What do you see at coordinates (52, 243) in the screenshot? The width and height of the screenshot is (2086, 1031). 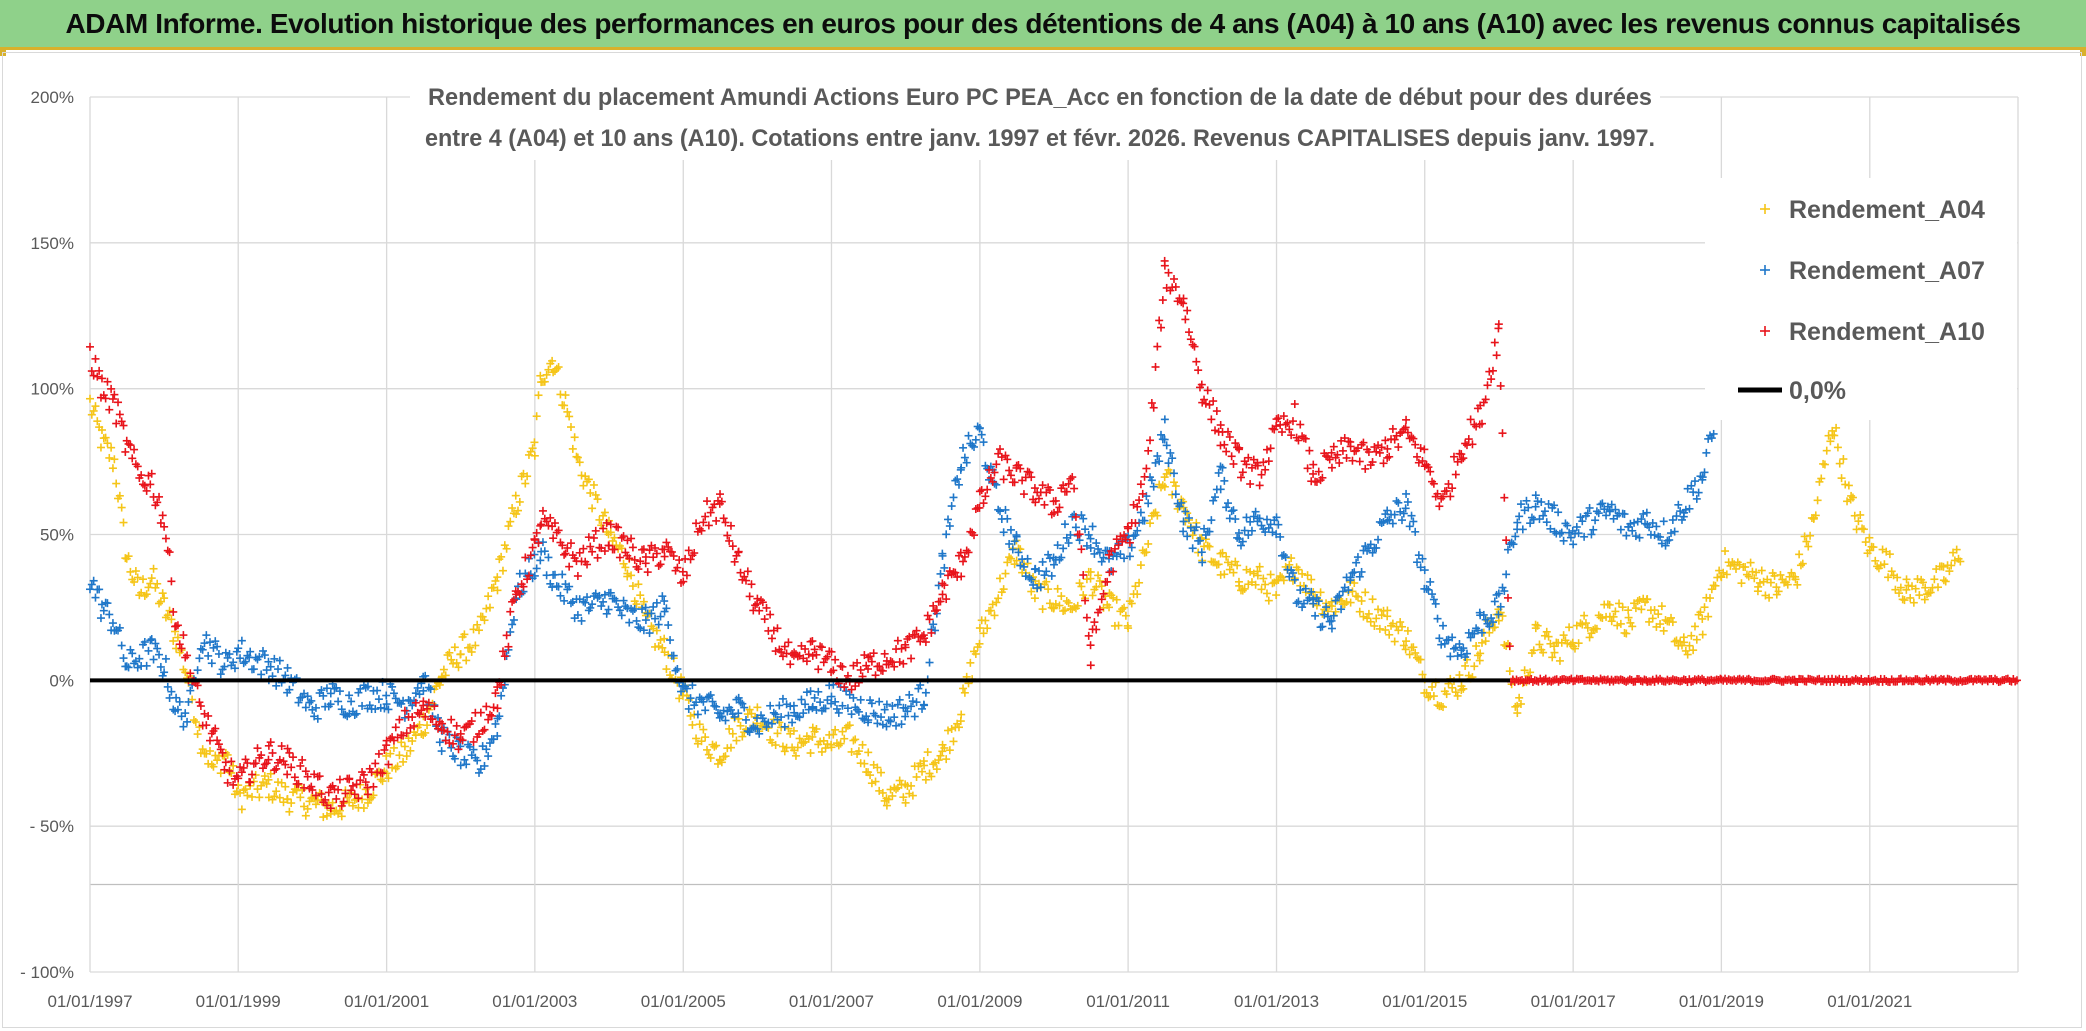 I see `y-tick-label: 150%` at bounding box center [52, 243].